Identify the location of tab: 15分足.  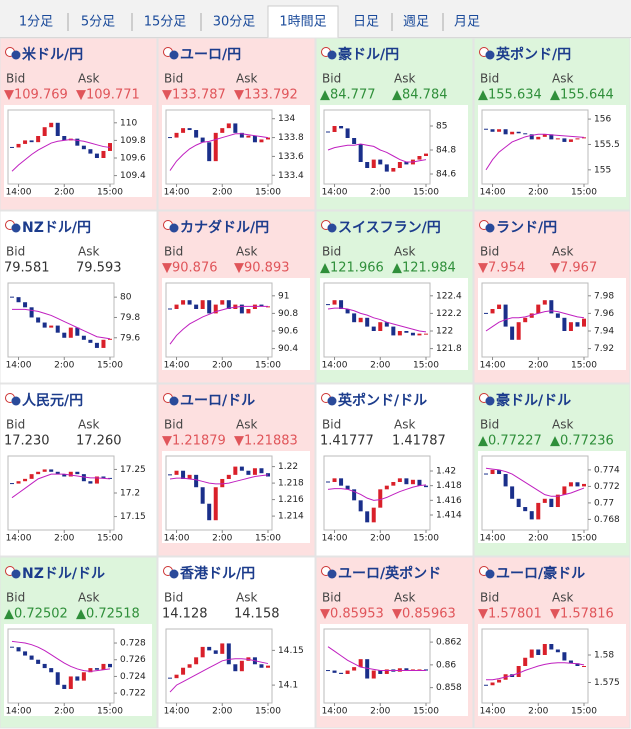
(165, 22).